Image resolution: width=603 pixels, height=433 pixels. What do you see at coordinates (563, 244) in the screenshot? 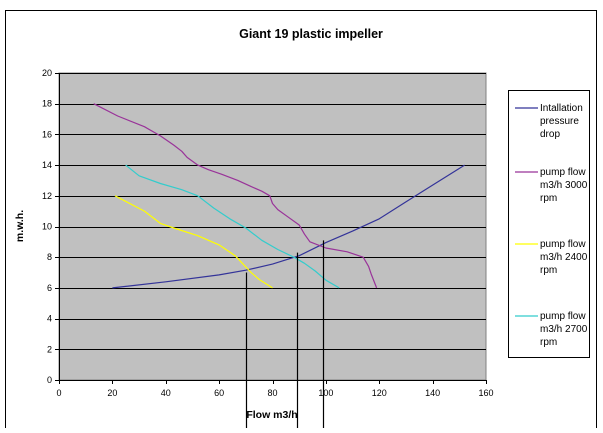
I see `legend-label-3-line-1: pump flow` at bounding box center [563, 244].